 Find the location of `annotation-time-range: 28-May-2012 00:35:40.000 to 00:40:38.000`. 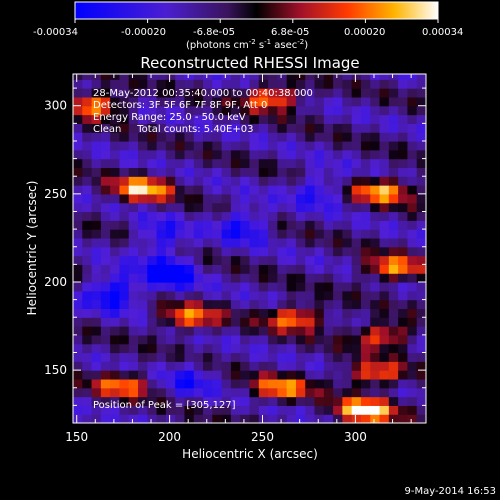

annotation-time-range: 28-May-2012 00:35:40.000 to 00:40:38.000 is located at coordinates (203, 93).